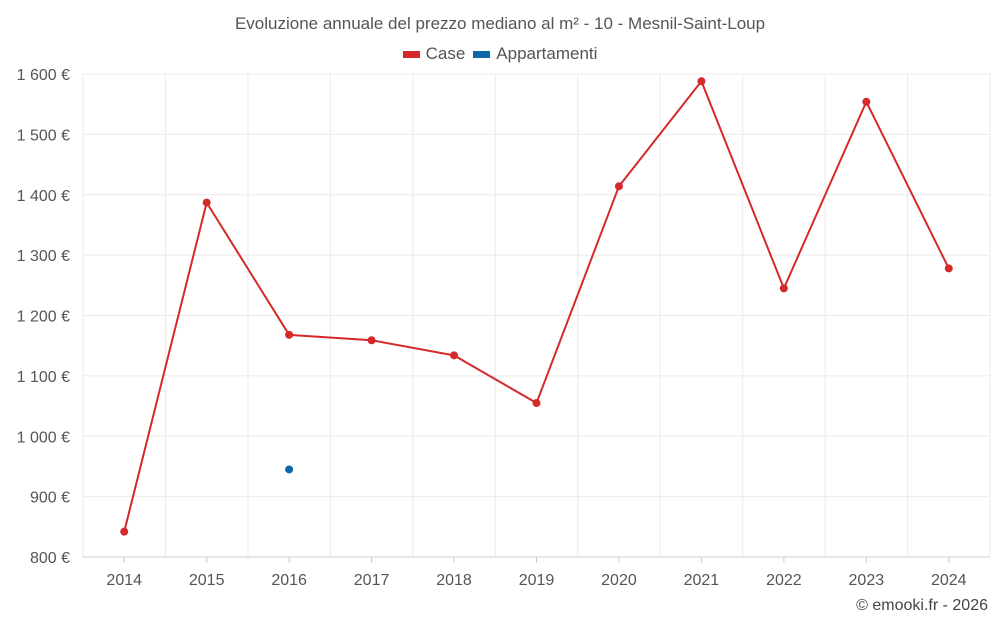 The width and height of the screenshot is (1000, 625). Describe the element at coordinates (43, 135) in the screenshot. I see `y-tick-label: 1 500 €` at that location.